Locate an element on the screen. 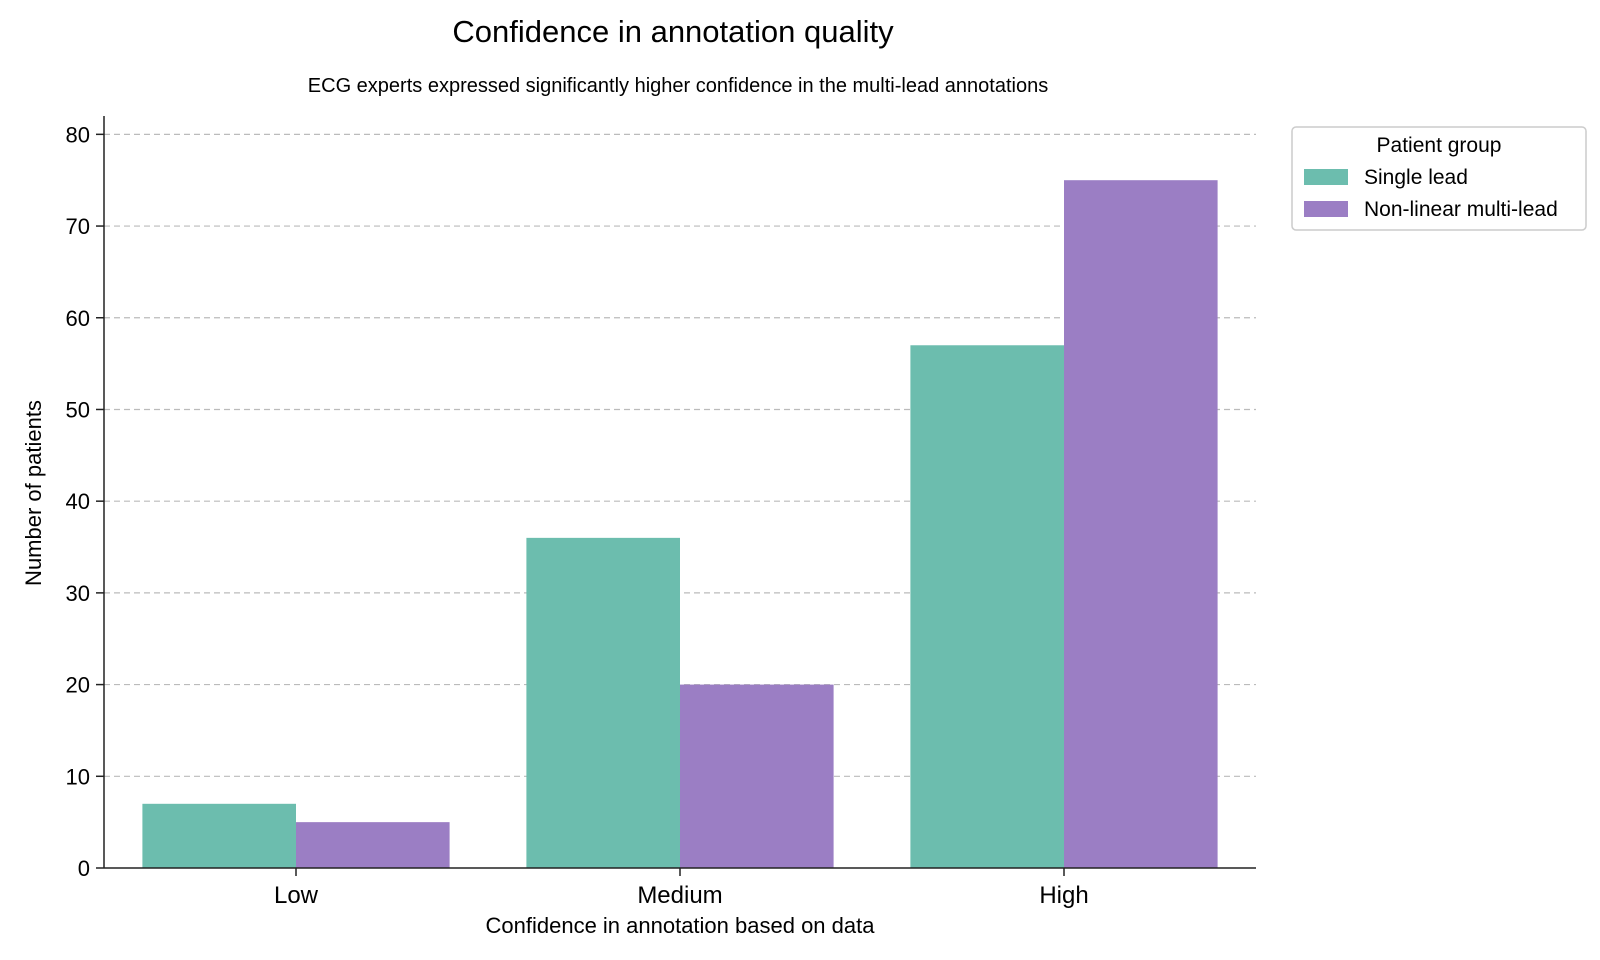 This screenshot has height=960, width=1600. y-tick-label: 30 is located at coordinates (78, 593).